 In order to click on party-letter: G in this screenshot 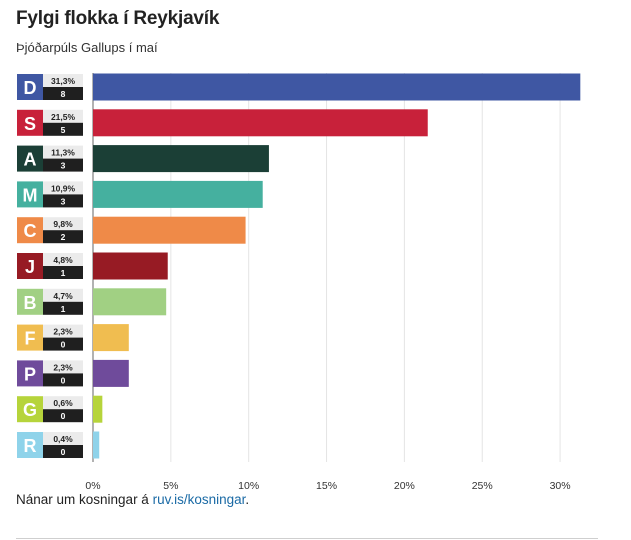, I will do `click(30, 410)`.